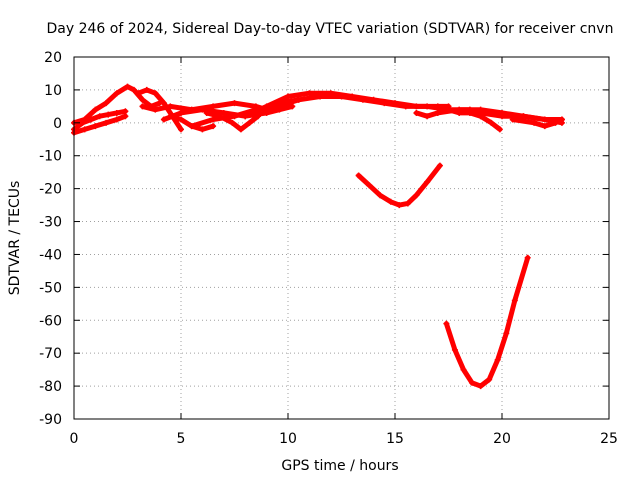  I want to click on x-tick-label: 10, so click(288, 439).